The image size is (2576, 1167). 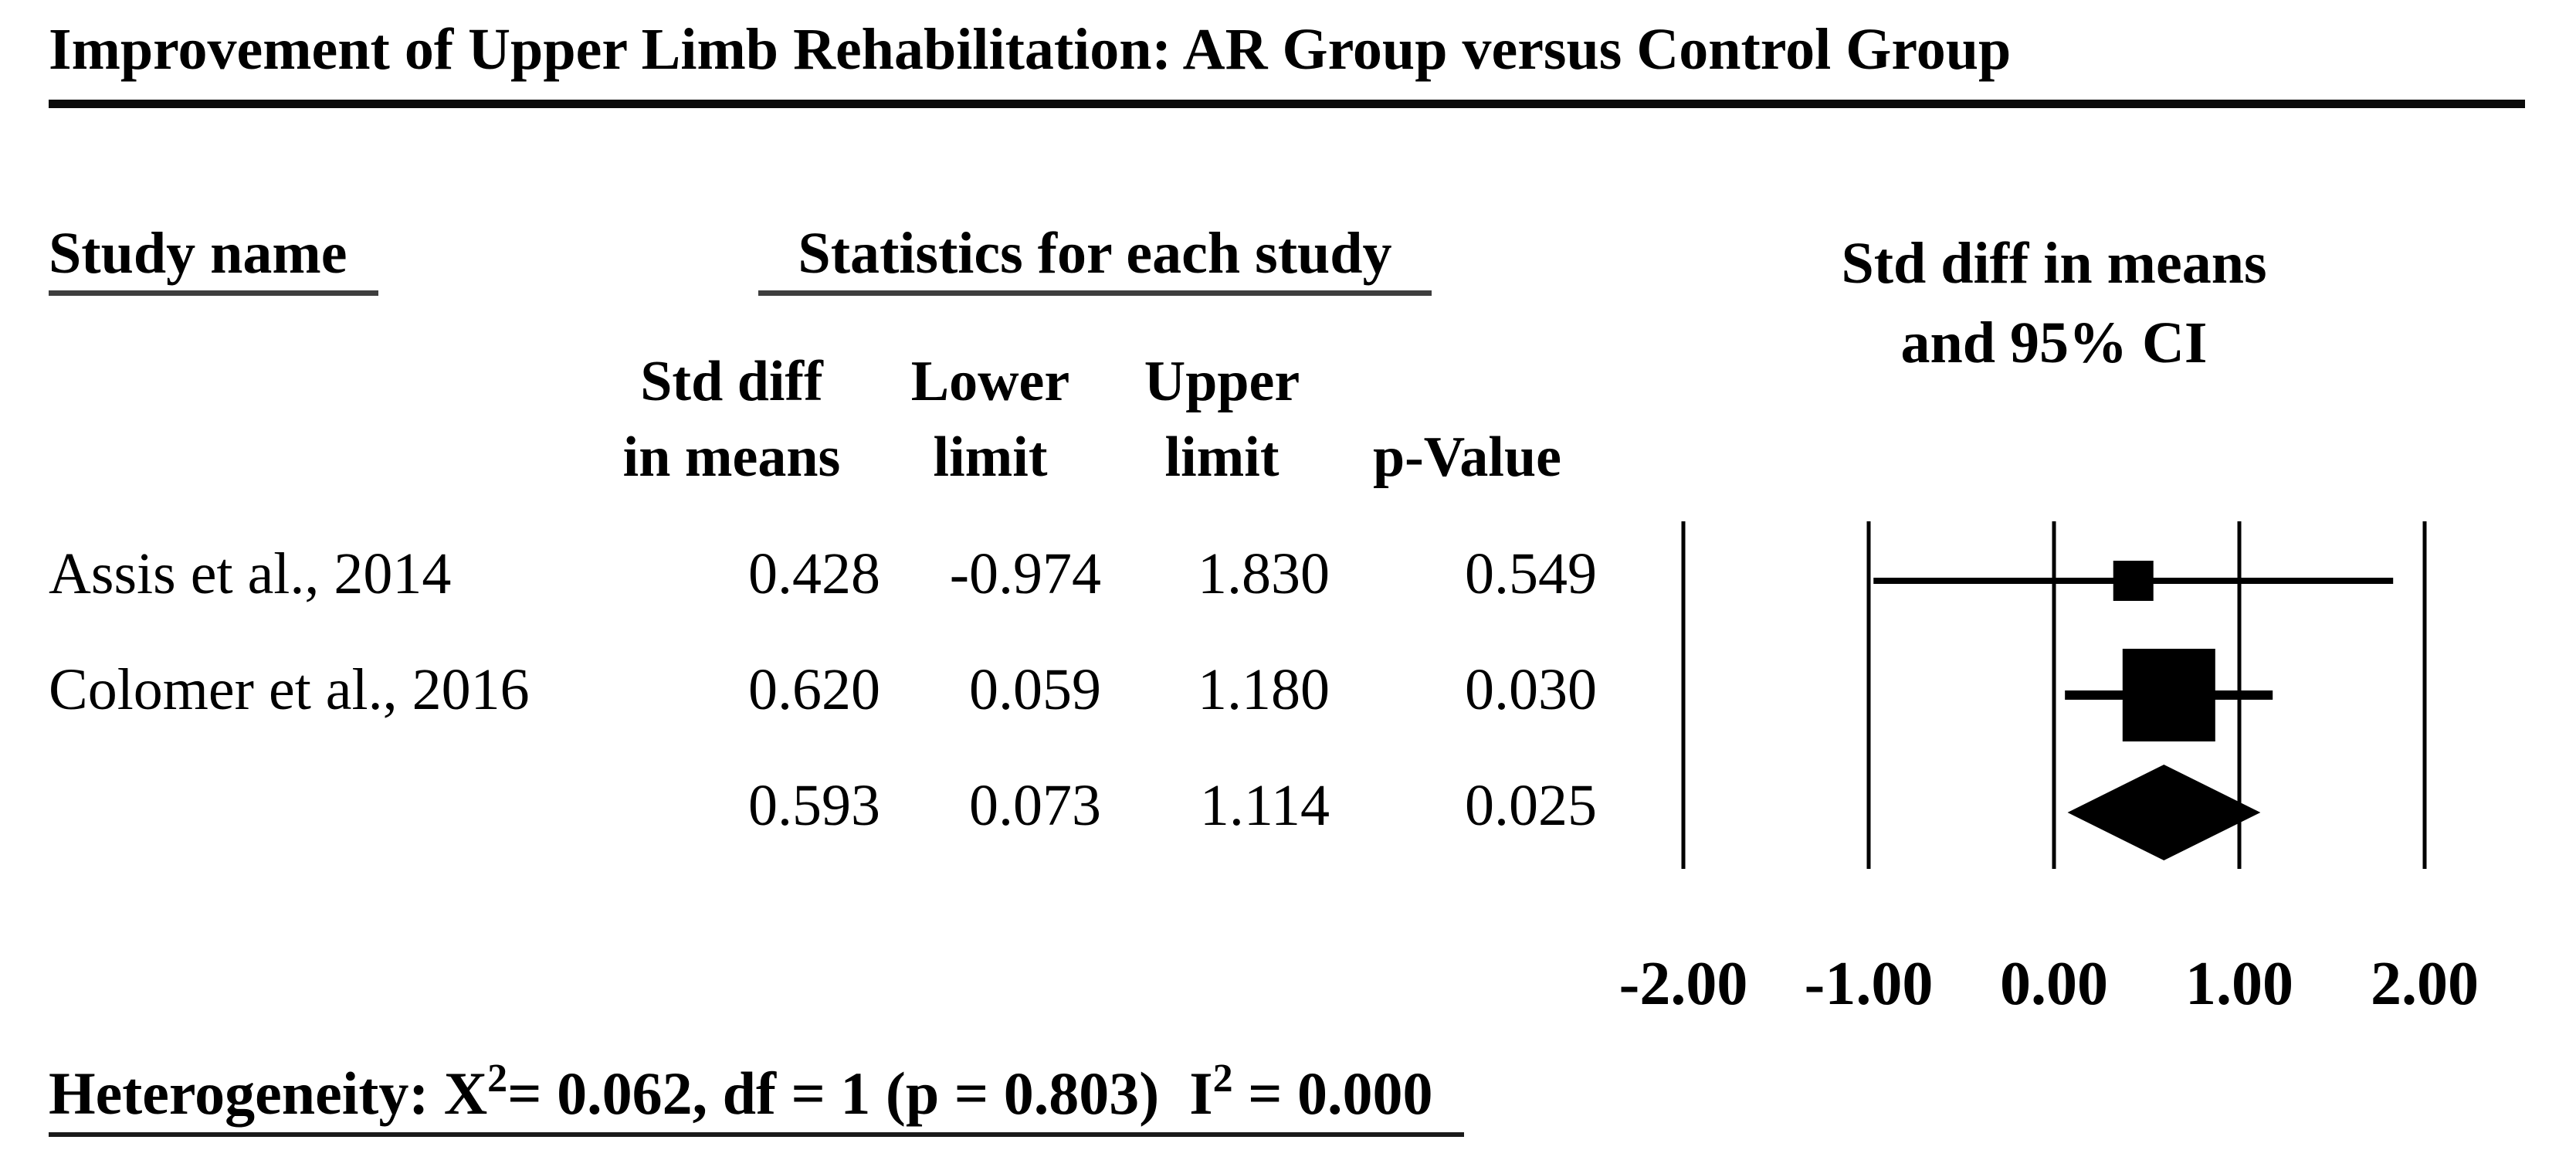 What do you see at coordinates (814, 806) in the screenshot?
I see `summary-std-diff-value: 0.593` at bounding box center [814, 806].